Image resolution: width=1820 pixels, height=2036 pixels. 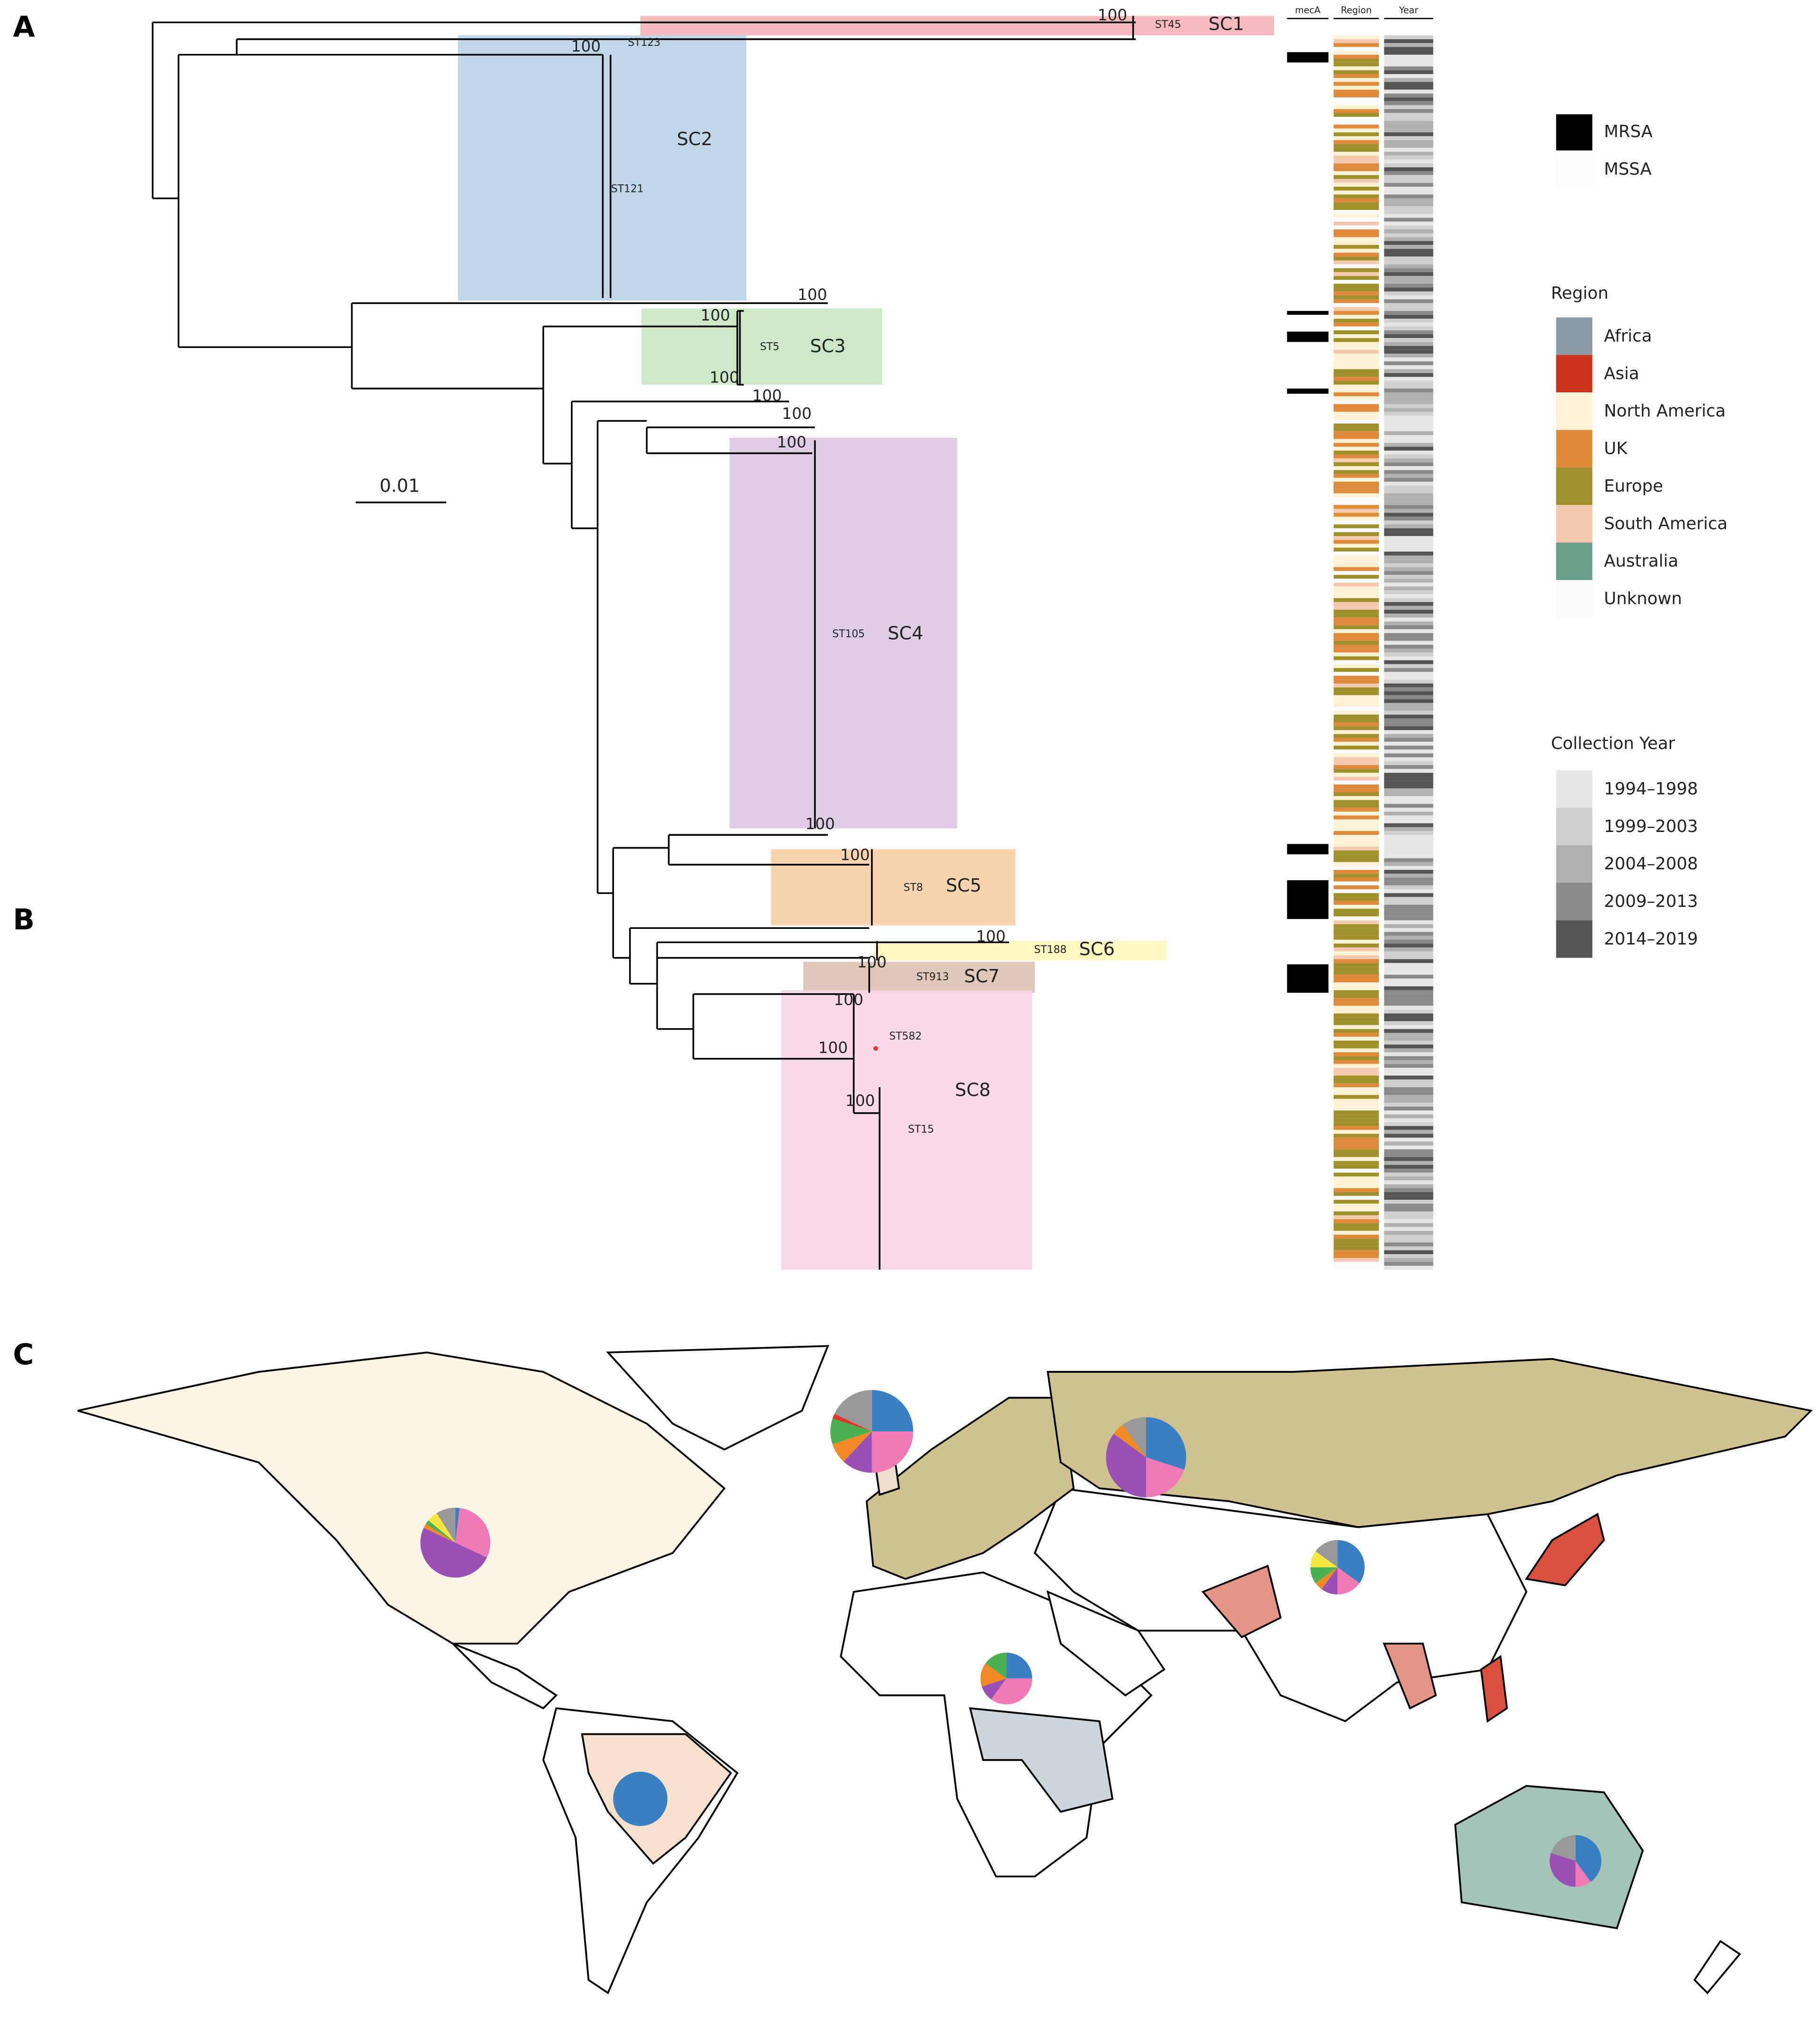 I want to click on clade-label: SC3, so click(x=827, y=346).